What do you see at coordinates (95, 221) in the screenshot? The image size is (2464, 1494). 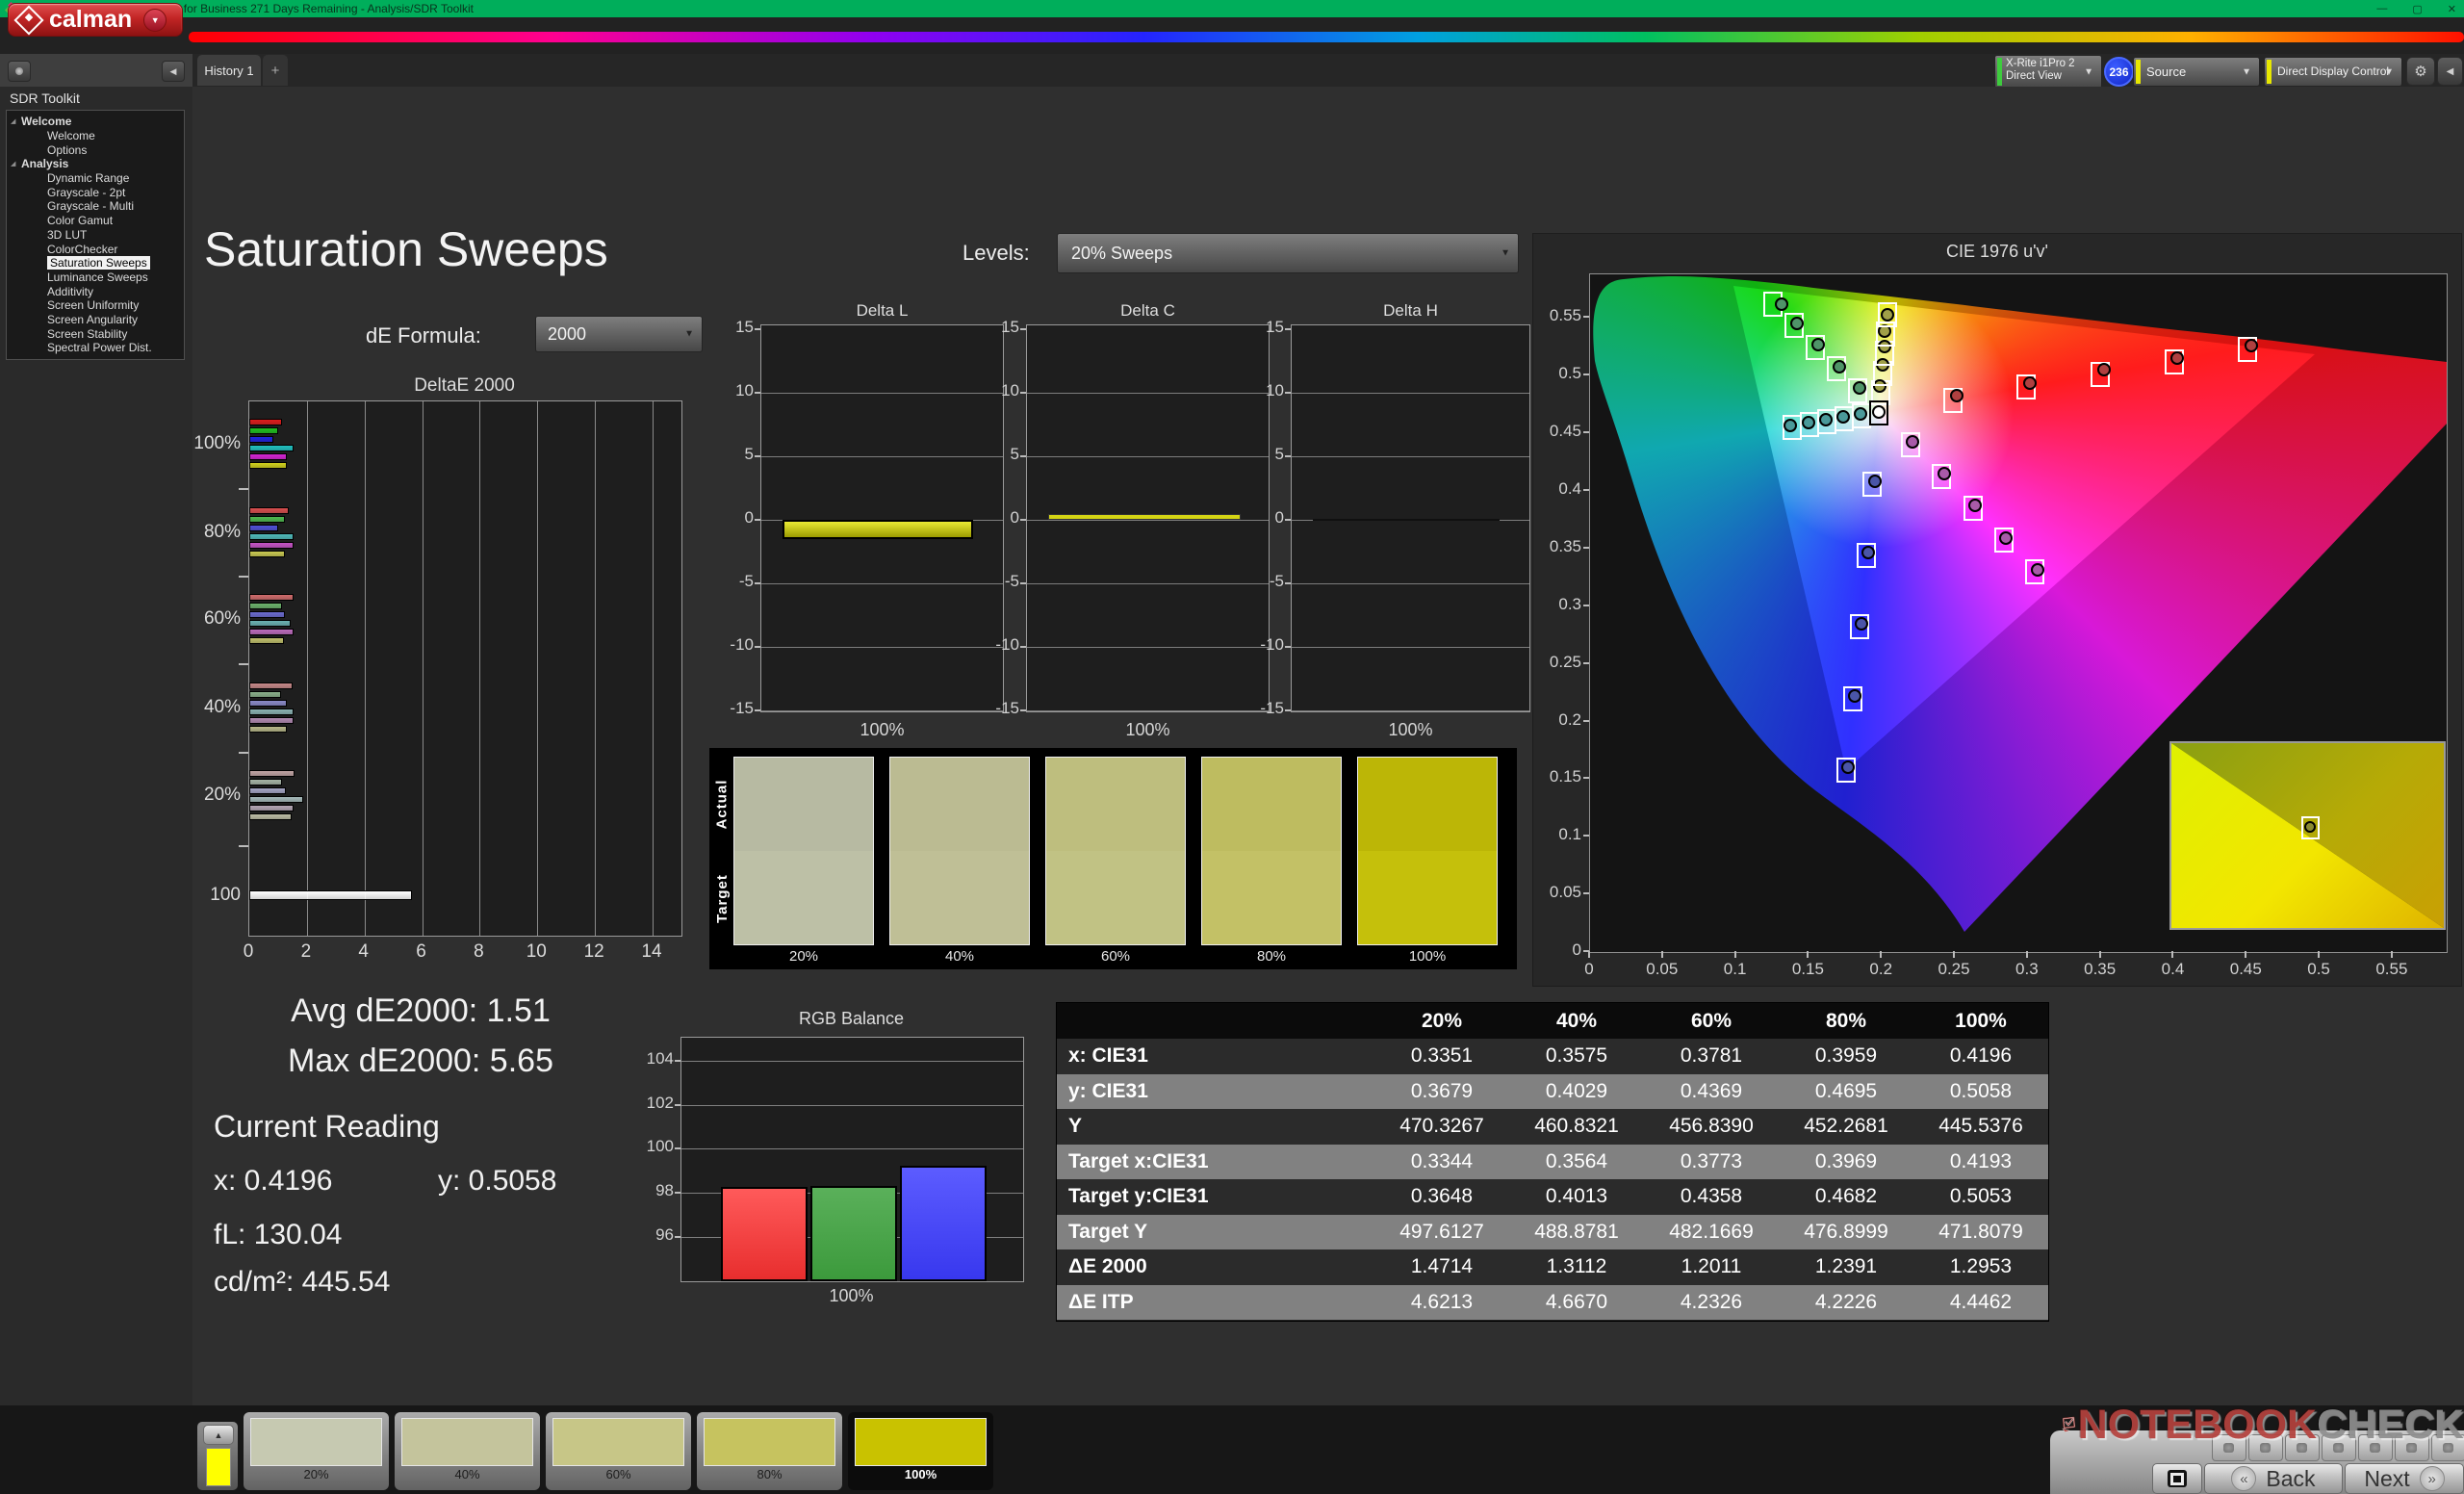 I see `sidebar-item-color-gamut: Color Gamut` at bounding box center [95, 221].